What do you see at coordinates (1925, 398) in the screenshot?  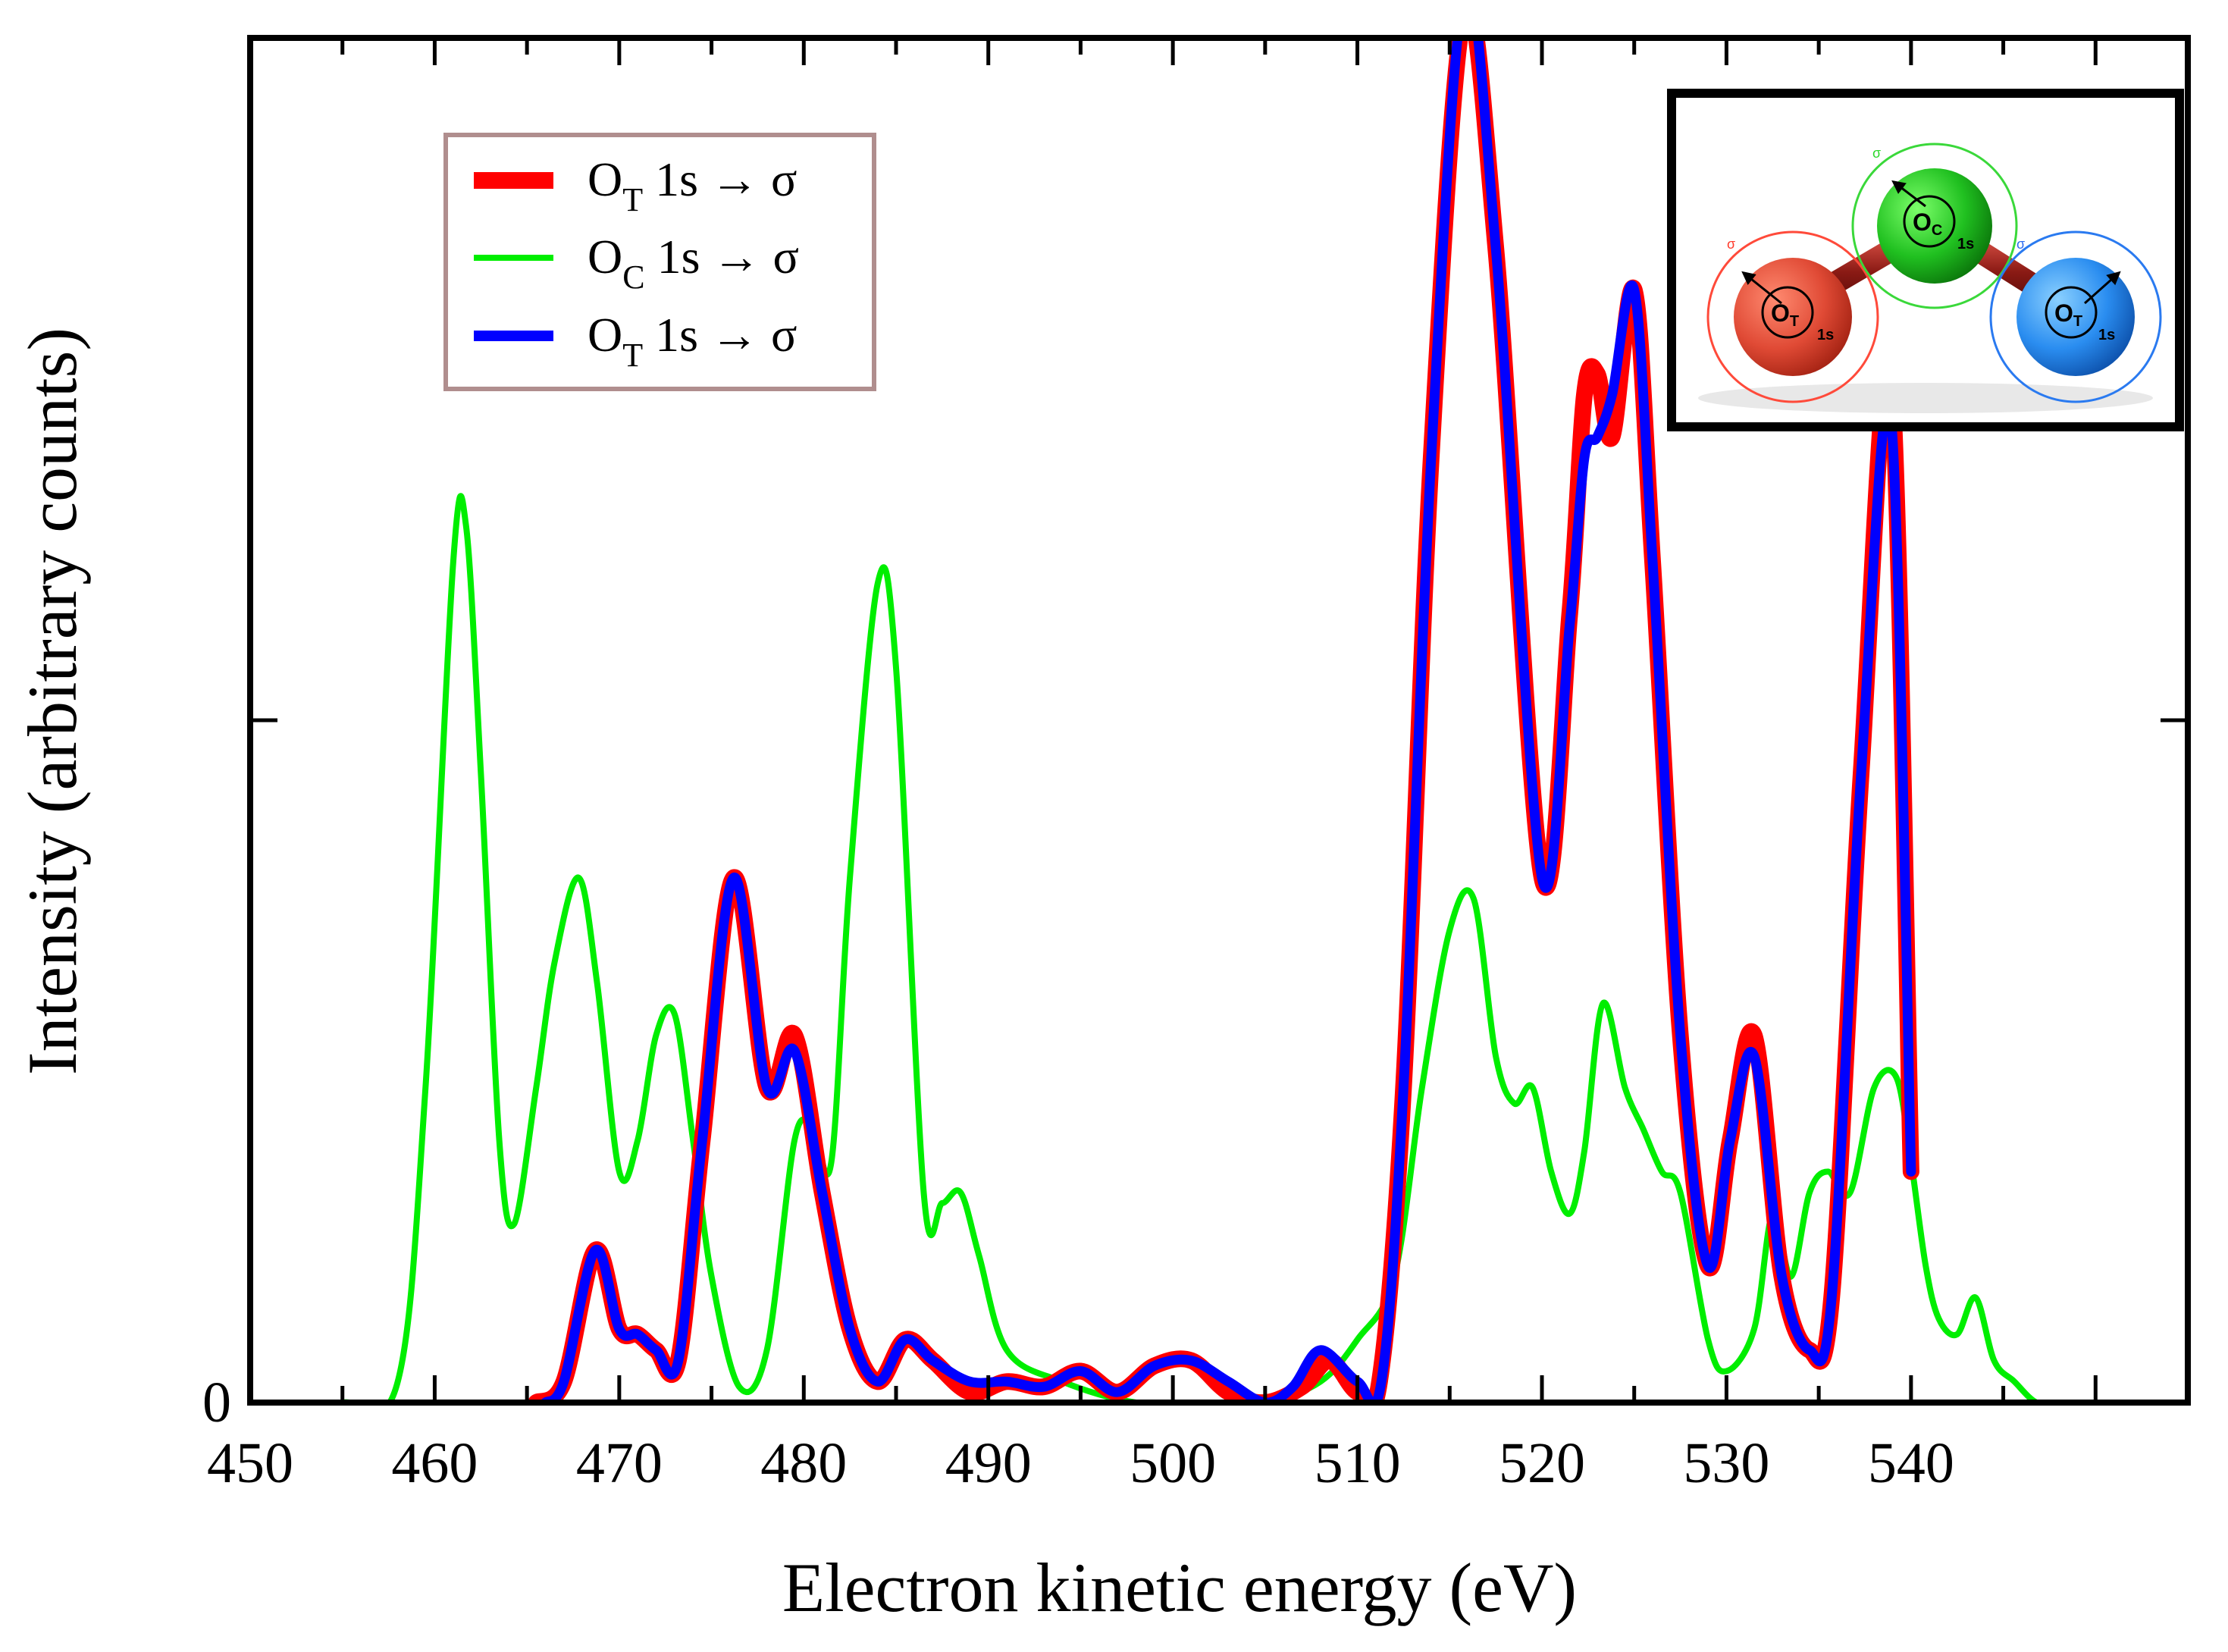 I see `inset-shadow` at bounding box center [1925, 398].